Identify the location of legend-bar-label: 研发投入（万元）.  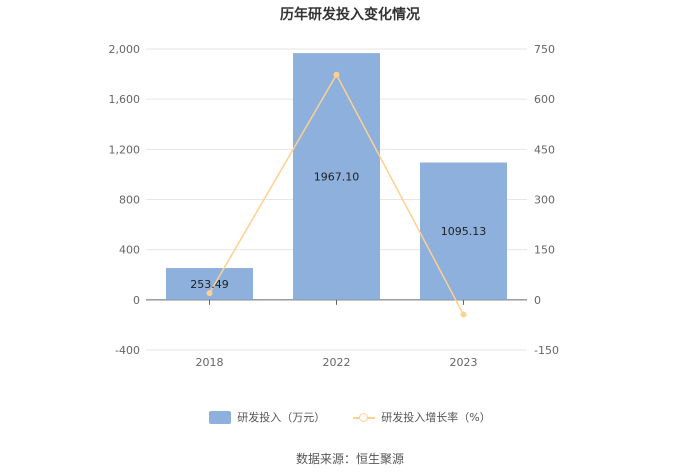
(281, 417).